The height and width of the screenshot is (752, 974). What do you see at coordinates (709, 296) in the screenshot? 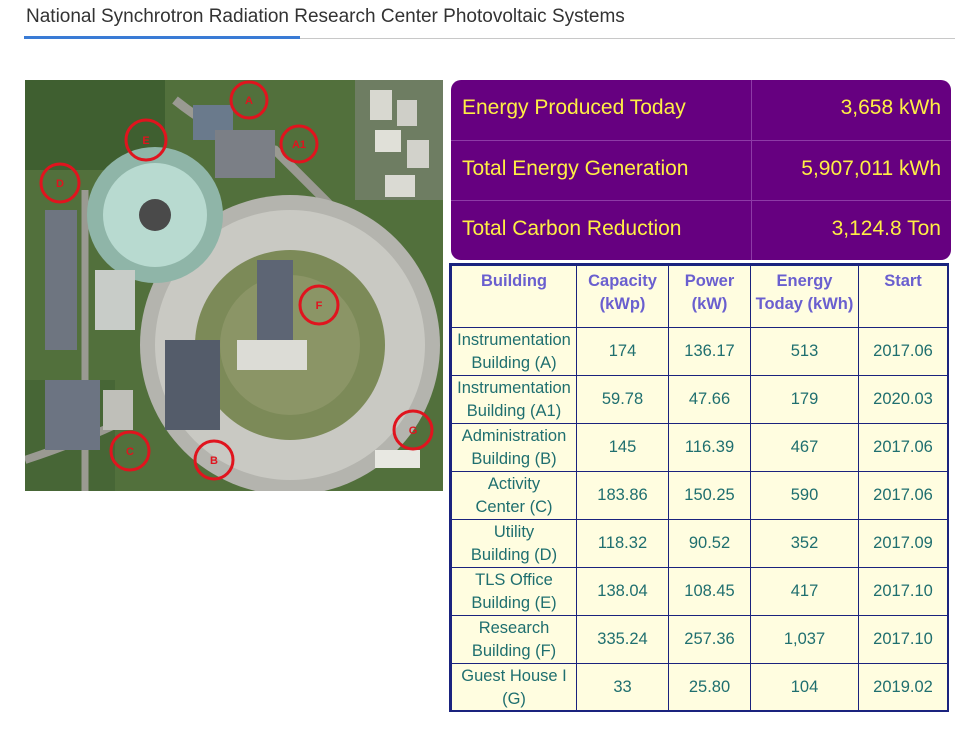
I see `header-power: Power (kW)` at bounding box center [709, 296].